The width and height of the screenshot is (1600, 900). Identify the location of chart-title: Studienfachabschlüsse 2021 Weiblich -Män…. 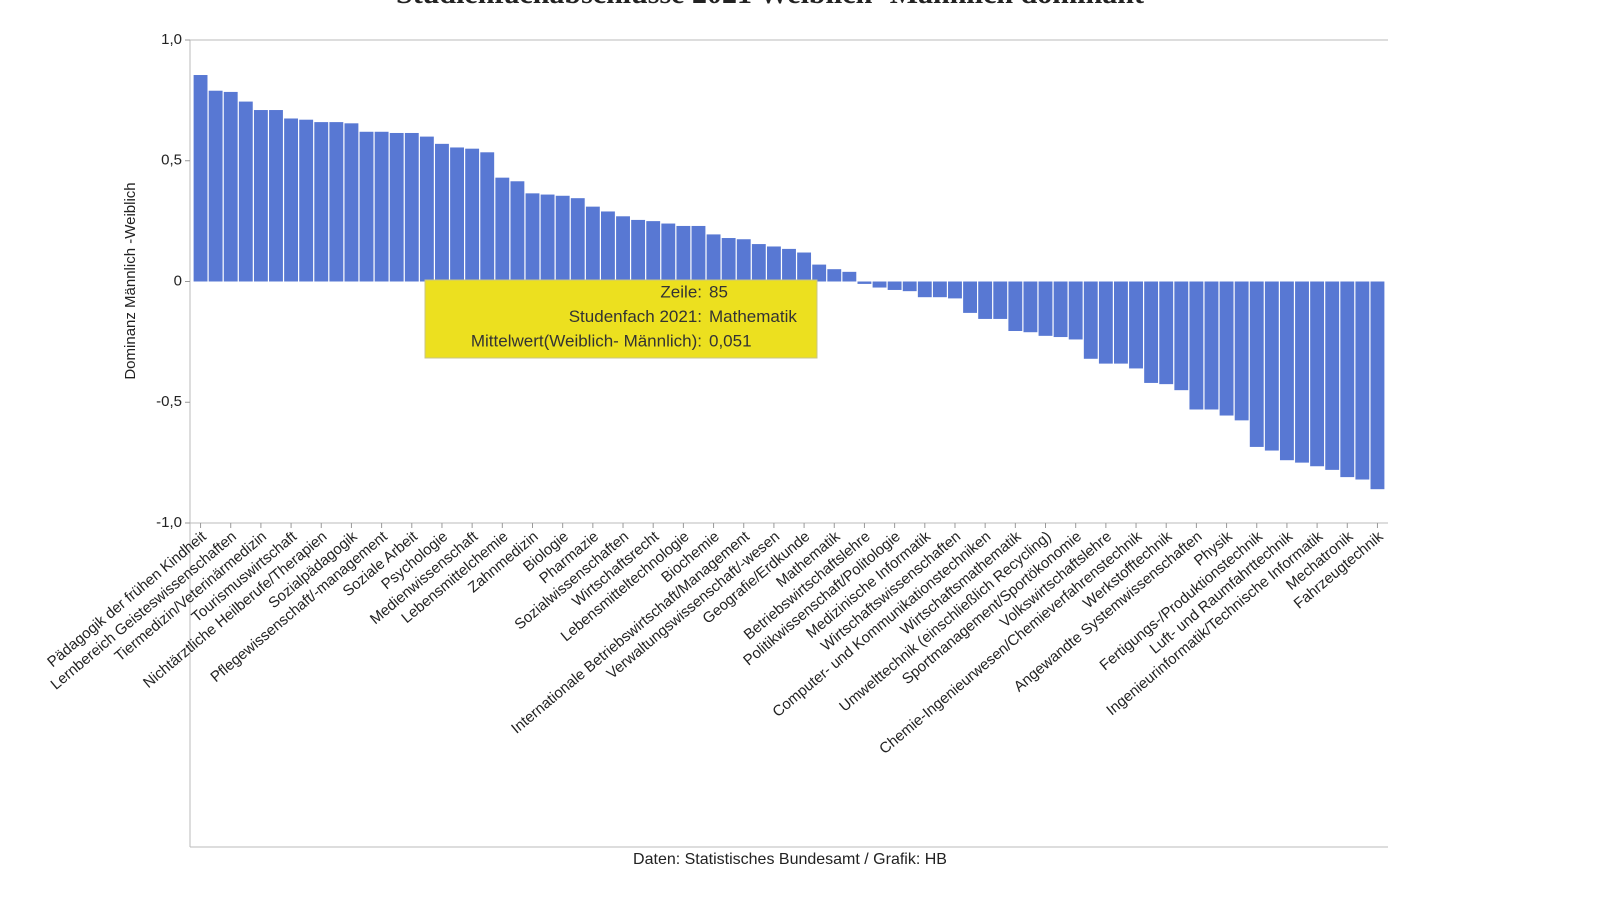
(770, 5).